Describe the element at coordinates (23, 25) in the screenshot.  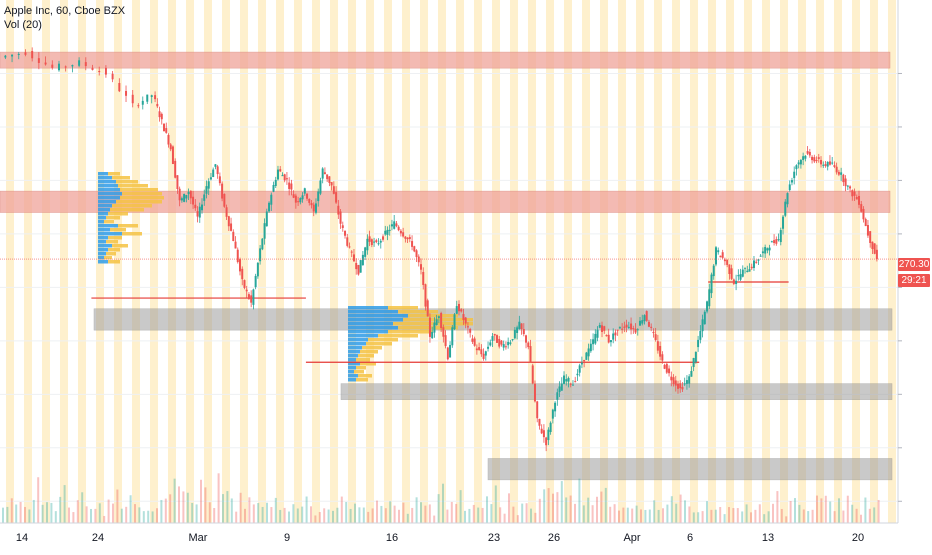
I see `volume-indicator-title: Vol (20)` at that location.